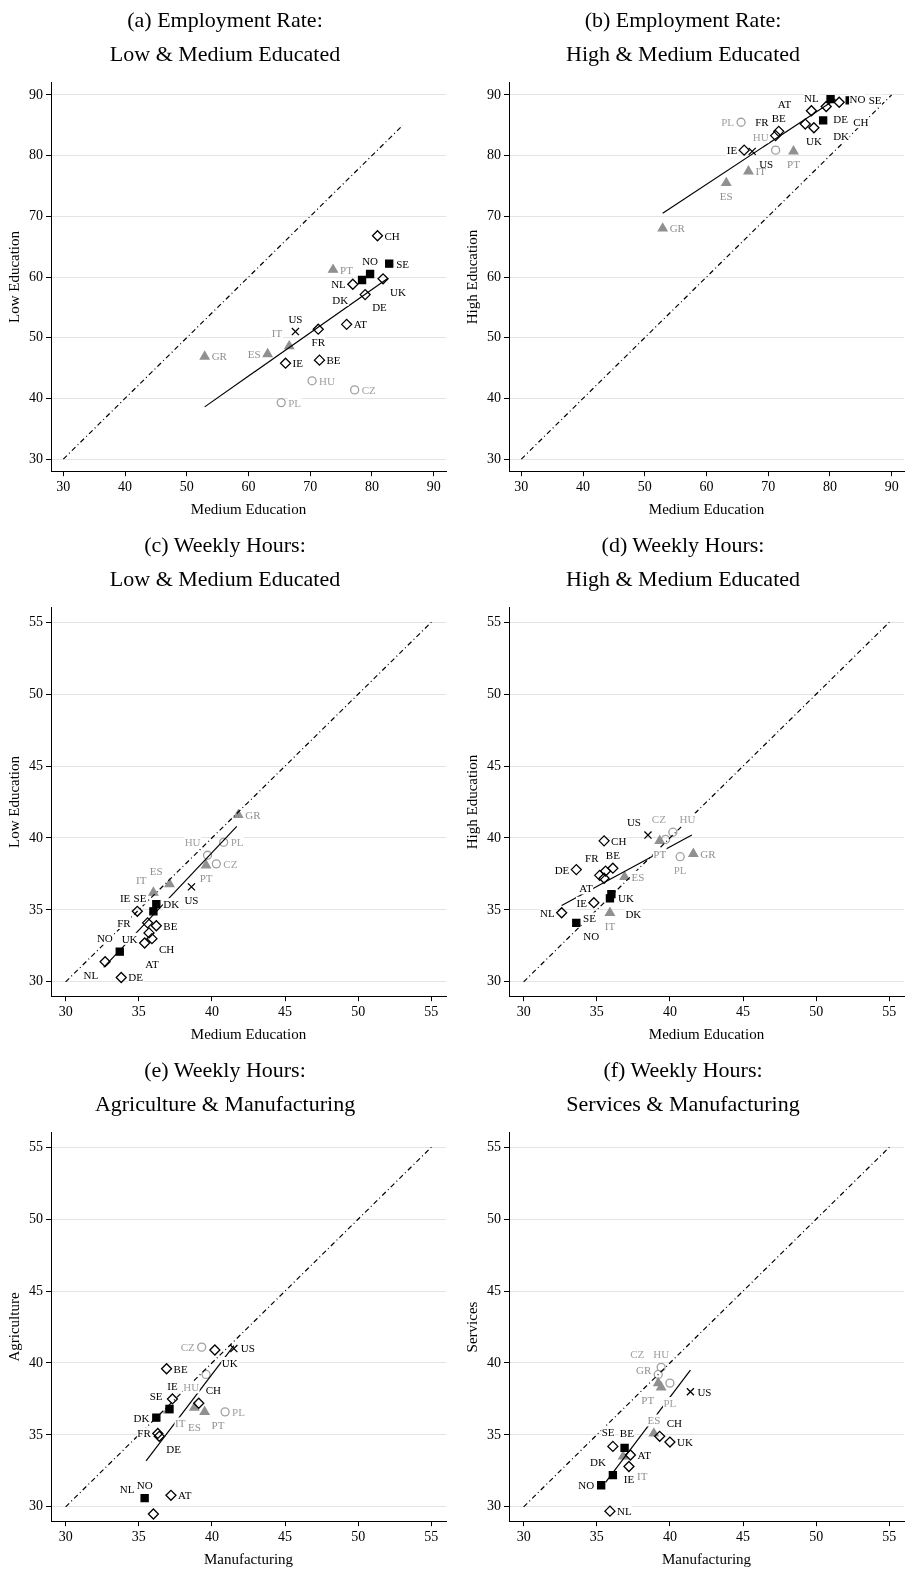  Describe the element at coordinates (494, 215) in the screenshot. I see `y-tick-label: 70` at that location.